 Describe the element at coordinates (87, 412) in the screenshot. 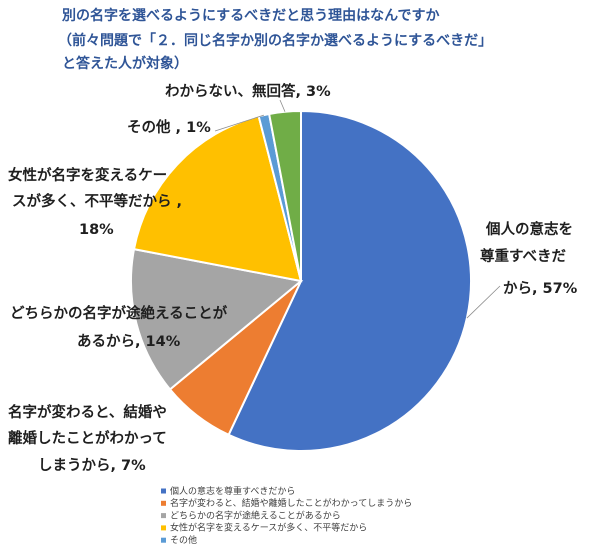

I see `data-label-1-0: 名字が変わると、結婚や` at that location.